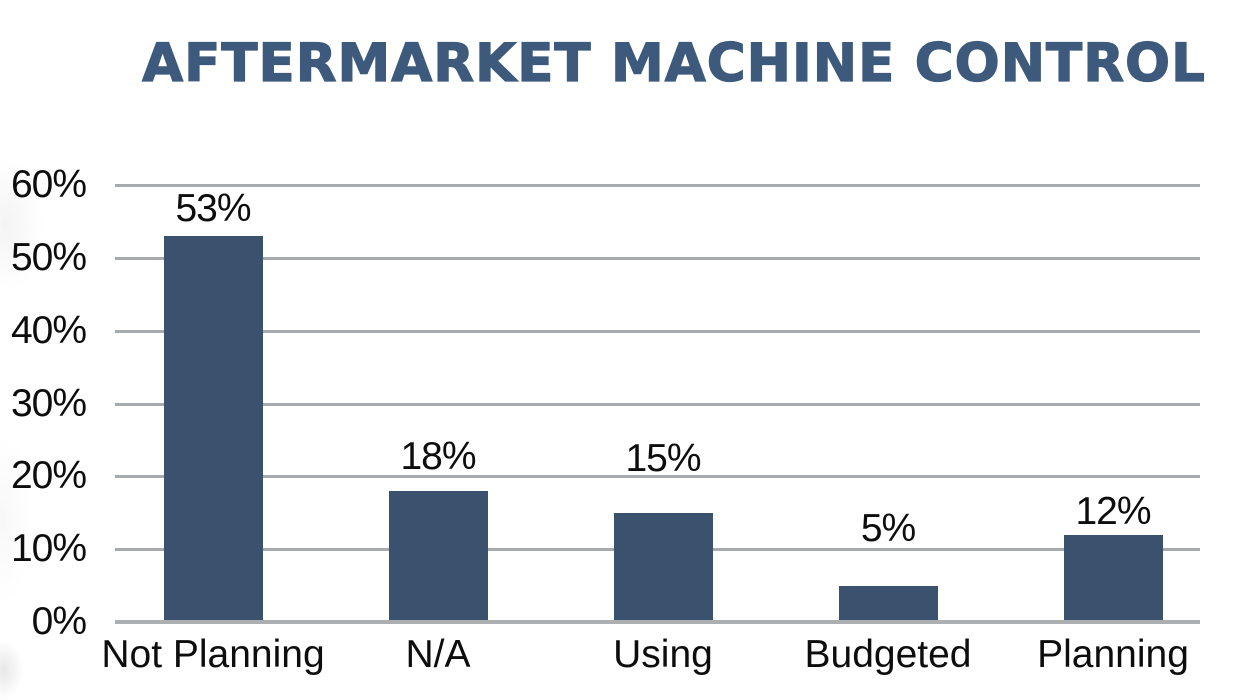 This screenshot has width=1244, height=700. What do you see at coordinates (48, 330) in the screenshot?
I see `y-axis-tick-label: 40%` at bounding box center [48, 330].